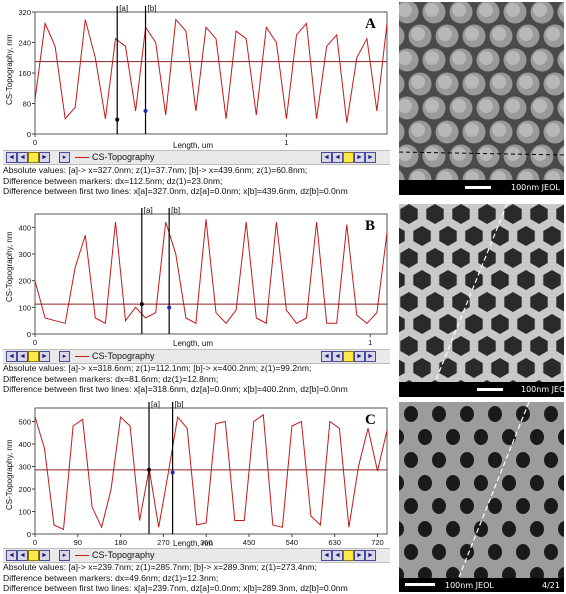 The height and width of the screenshot is (594, 566). Describe the element at coordinates (370, 420) in the screenshot. I see `panel-letter: C` at that location.